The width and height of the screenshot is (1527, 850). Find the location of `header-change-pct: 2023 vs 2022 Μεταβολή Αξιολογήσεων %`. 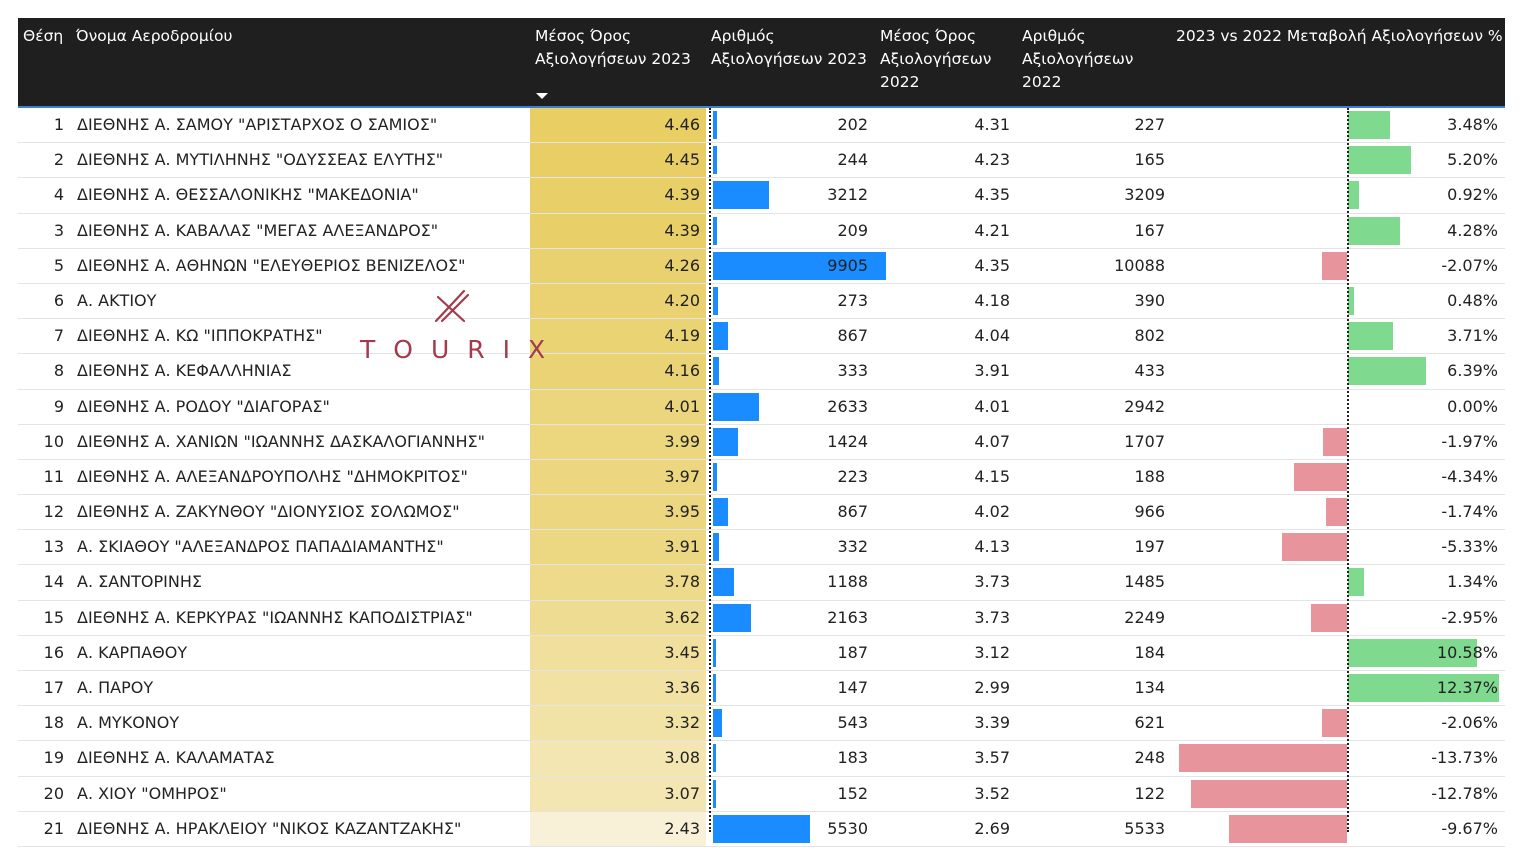

header-change-pct: 2023 vs 2022 Μεταβολή Αξιολογήσεων % is located at coordinates (1339, 36).